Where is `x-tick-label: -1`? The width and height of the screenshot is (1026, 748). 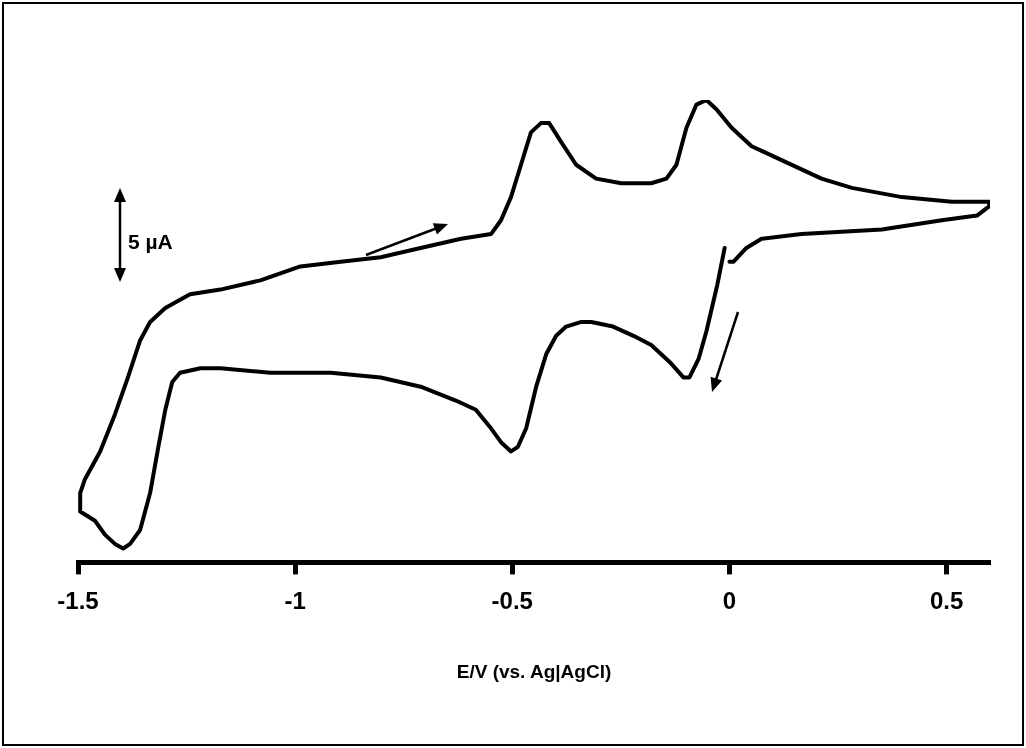
x-tick-label: -1 is located at coordinates (295, 601).